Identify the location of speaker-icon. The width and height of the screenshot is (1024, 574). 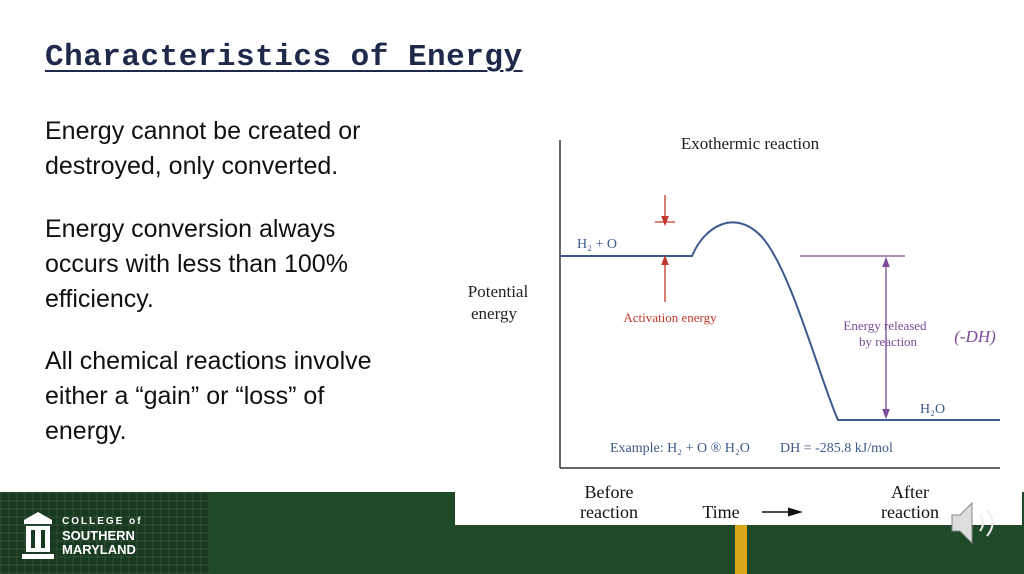
(972, 523).